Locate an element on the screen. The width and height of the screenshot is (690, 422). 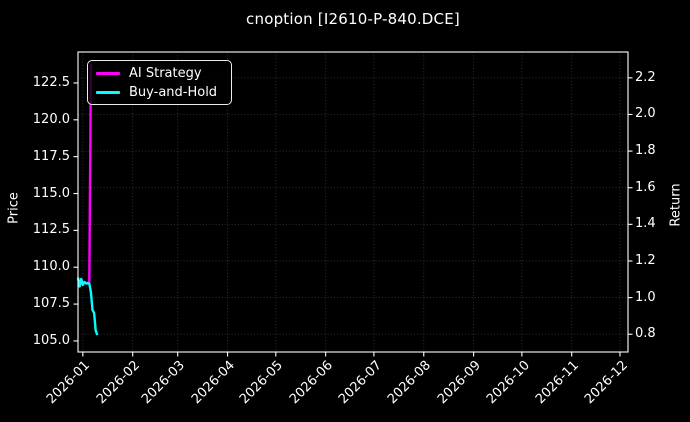
legend-item-buy-and-hold: Buy-and-Hold is located at coordinates (163, 92).